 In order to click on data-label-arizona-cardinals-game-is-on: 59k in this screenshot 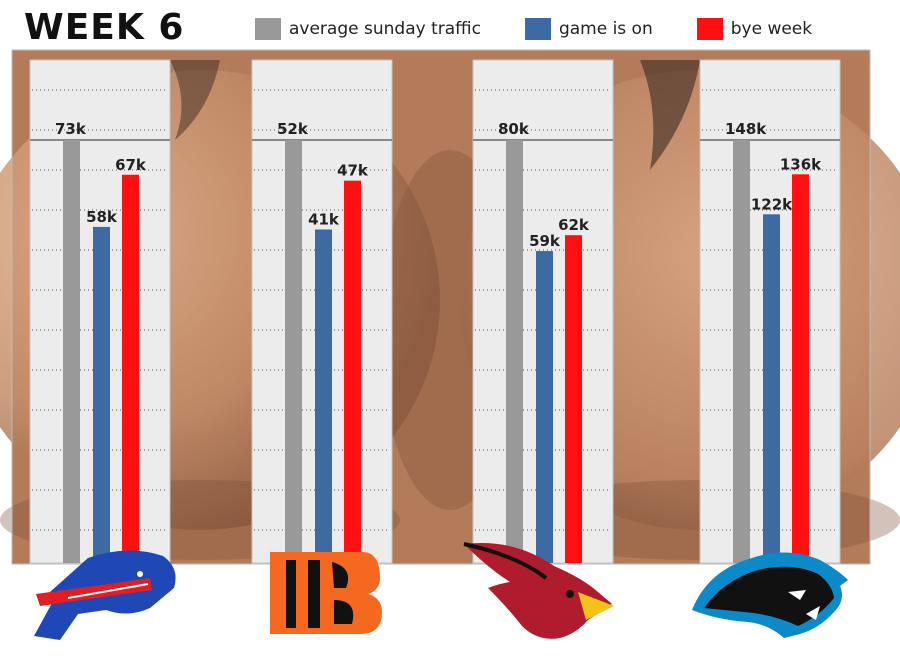, I will do `click(545, 241)`.